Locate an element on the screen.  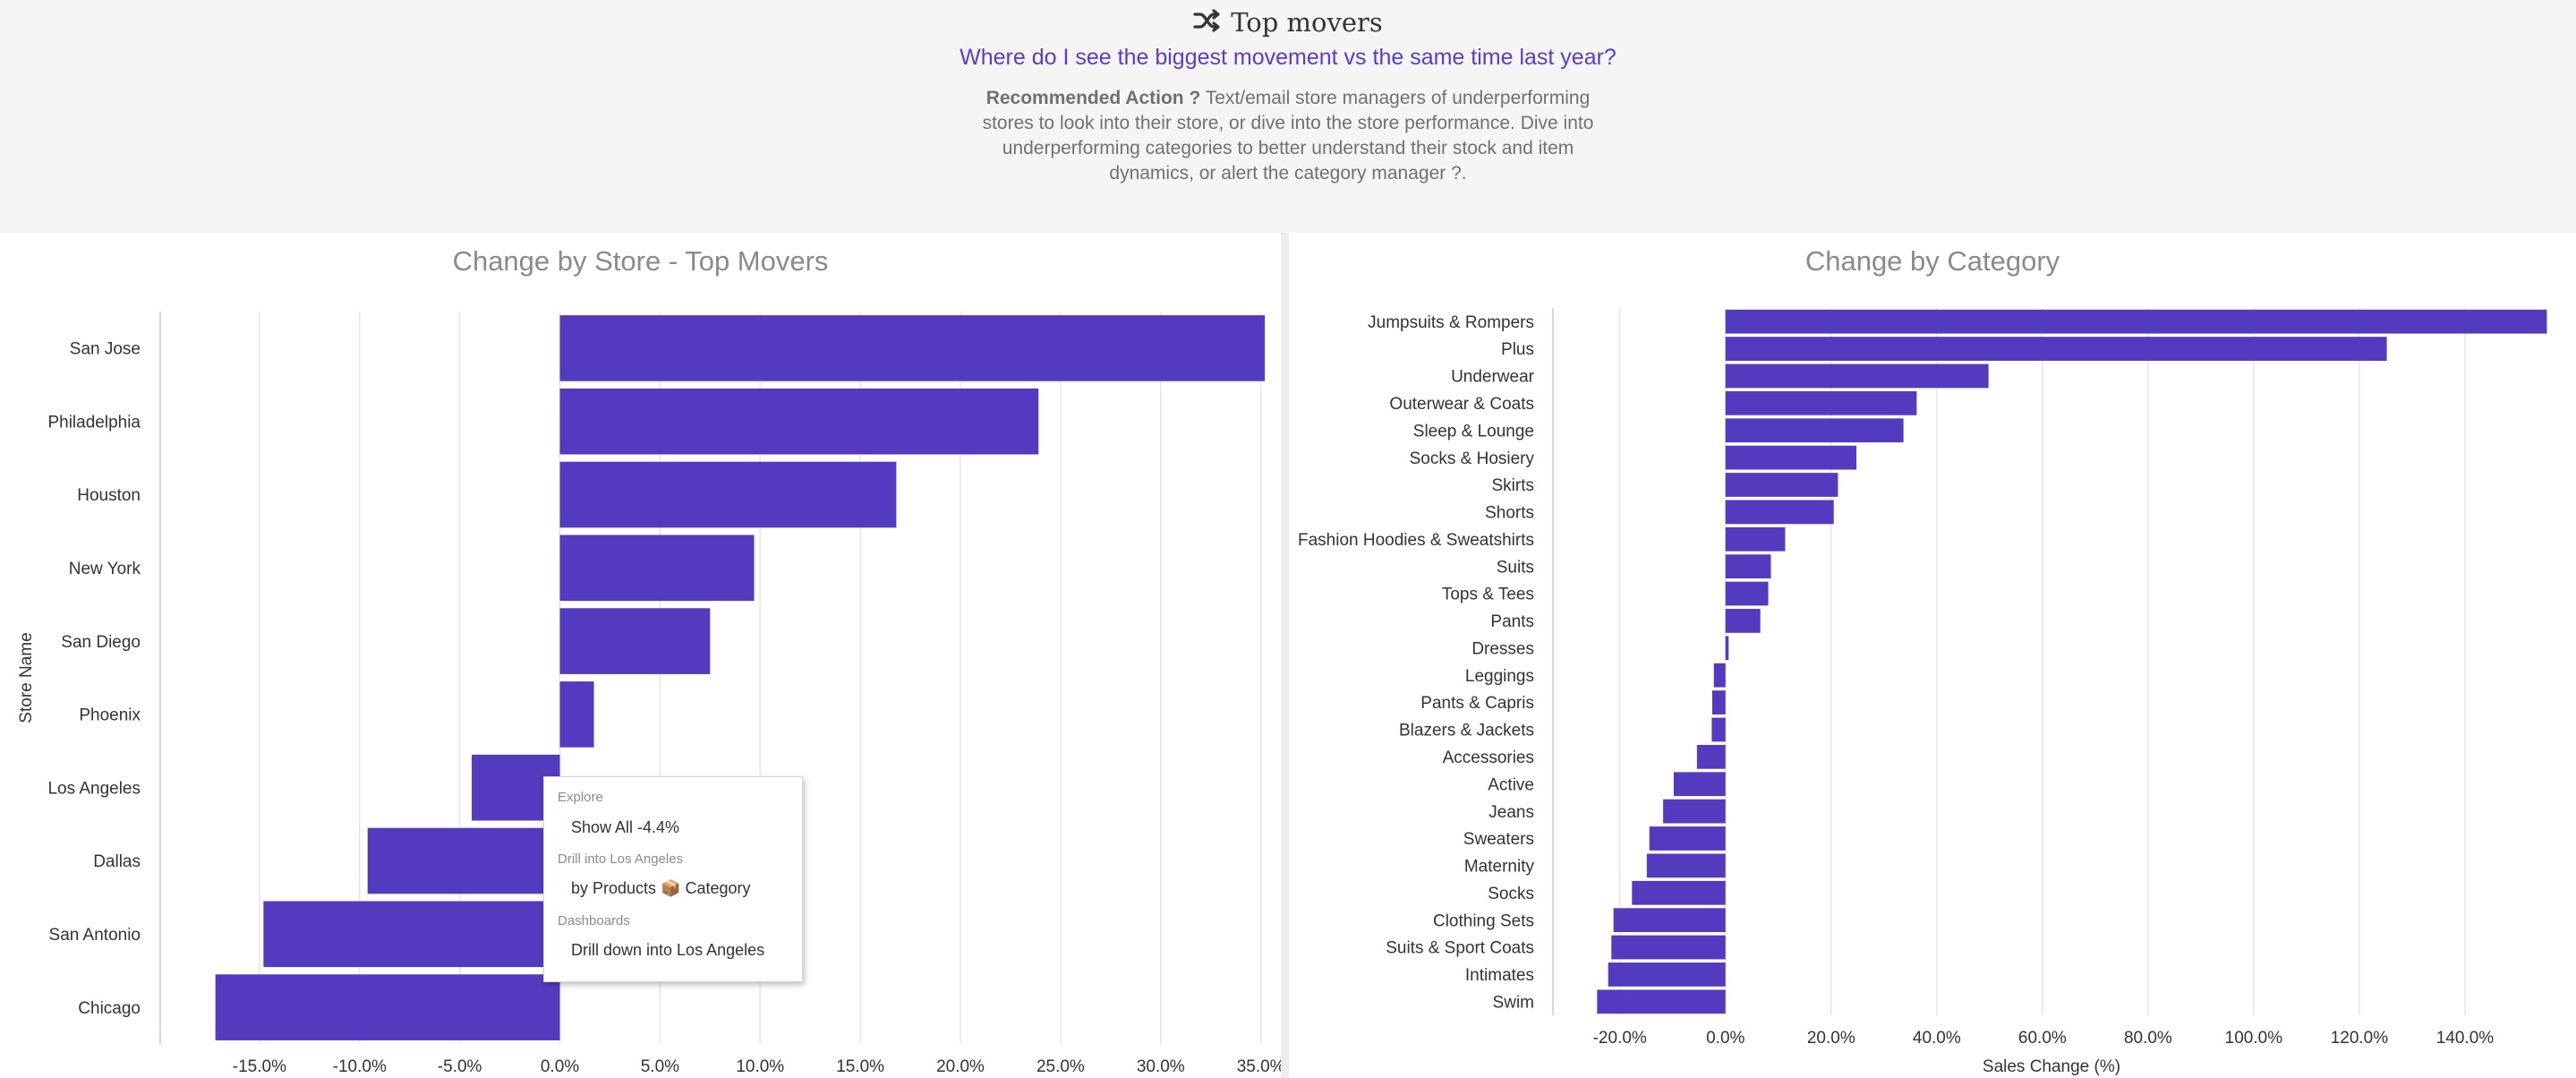
bar-chicago is located at coordinates (387, 1007).